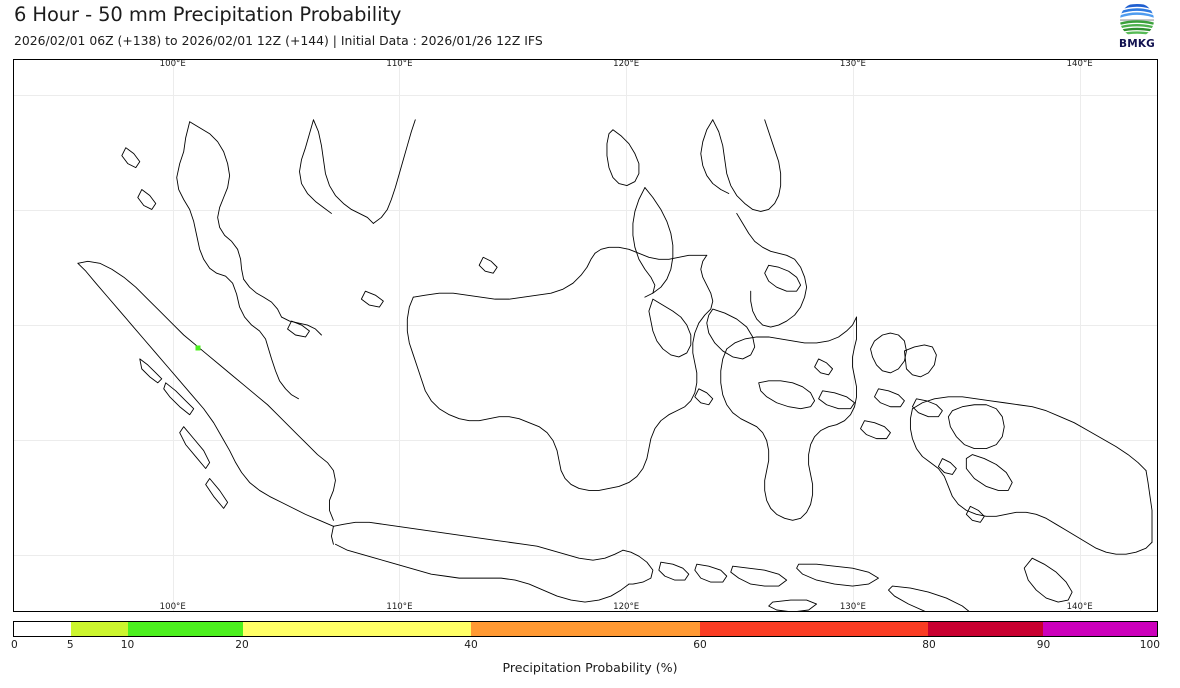  Describe the element at coordinates (1079, 607) in the screenshot. I see `longitude-label-bottom: 140°E` at that location.